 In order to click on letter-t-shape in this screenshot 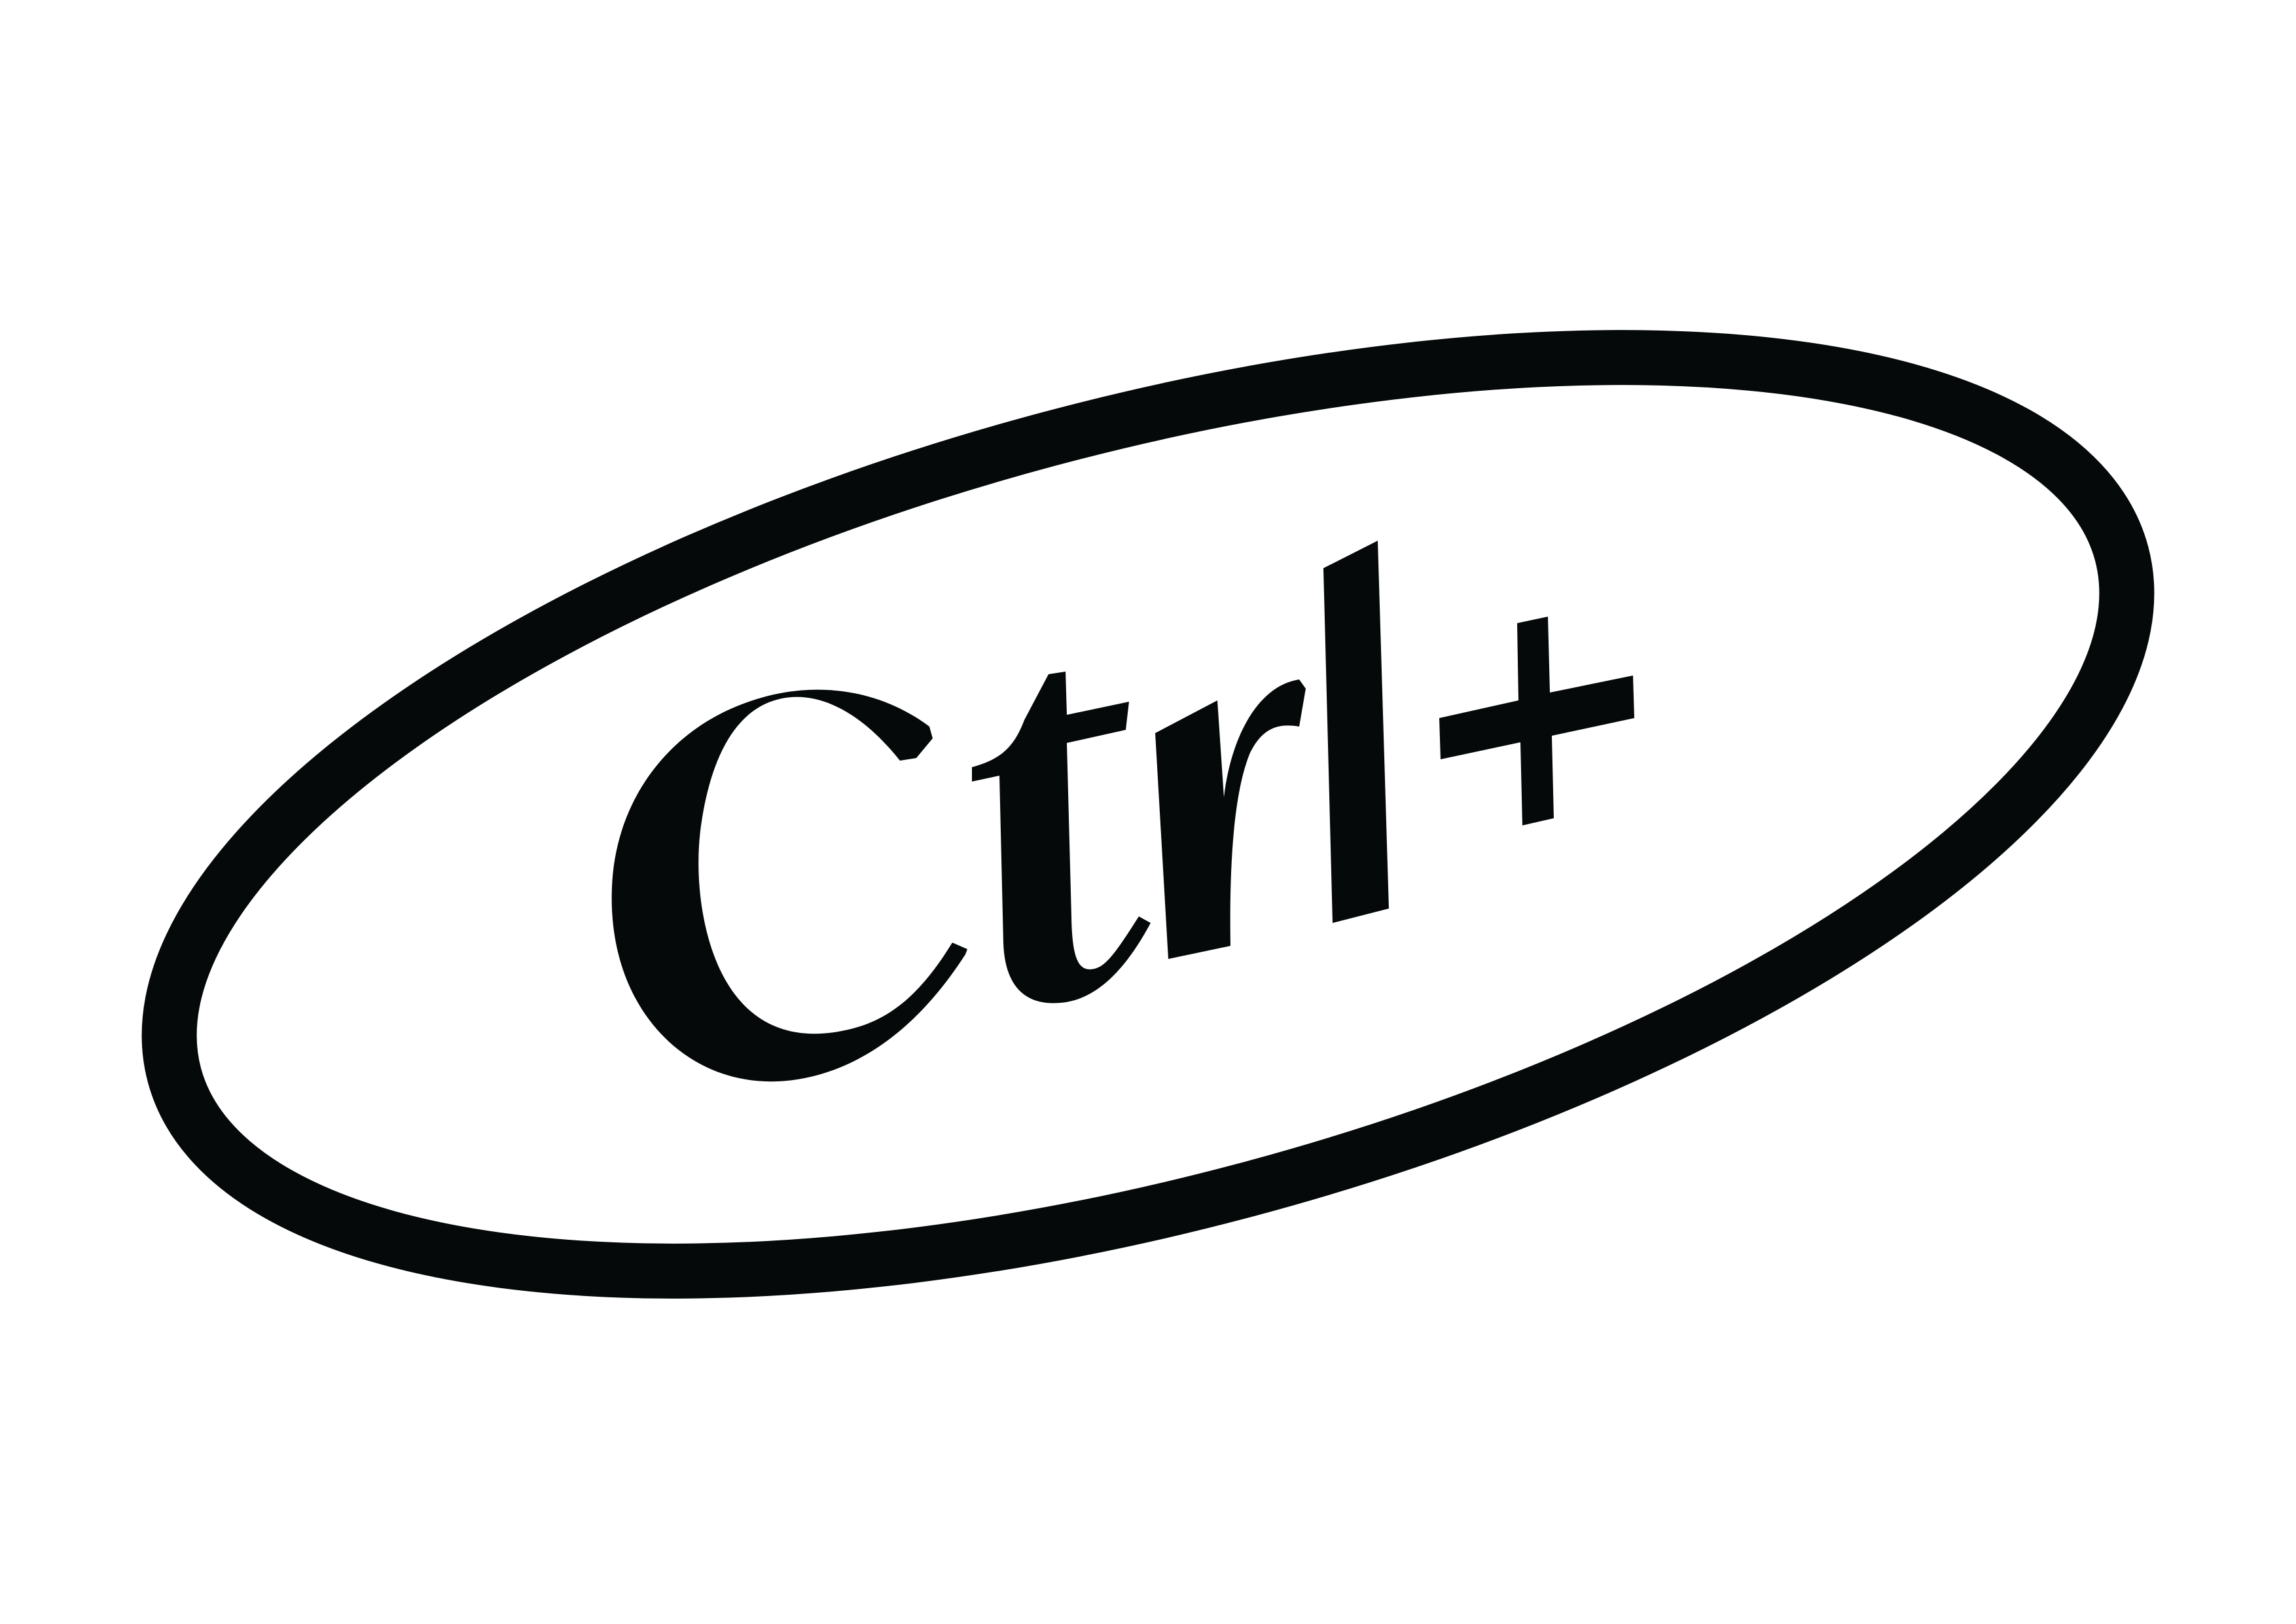, I will do `click(1061, 837)`.